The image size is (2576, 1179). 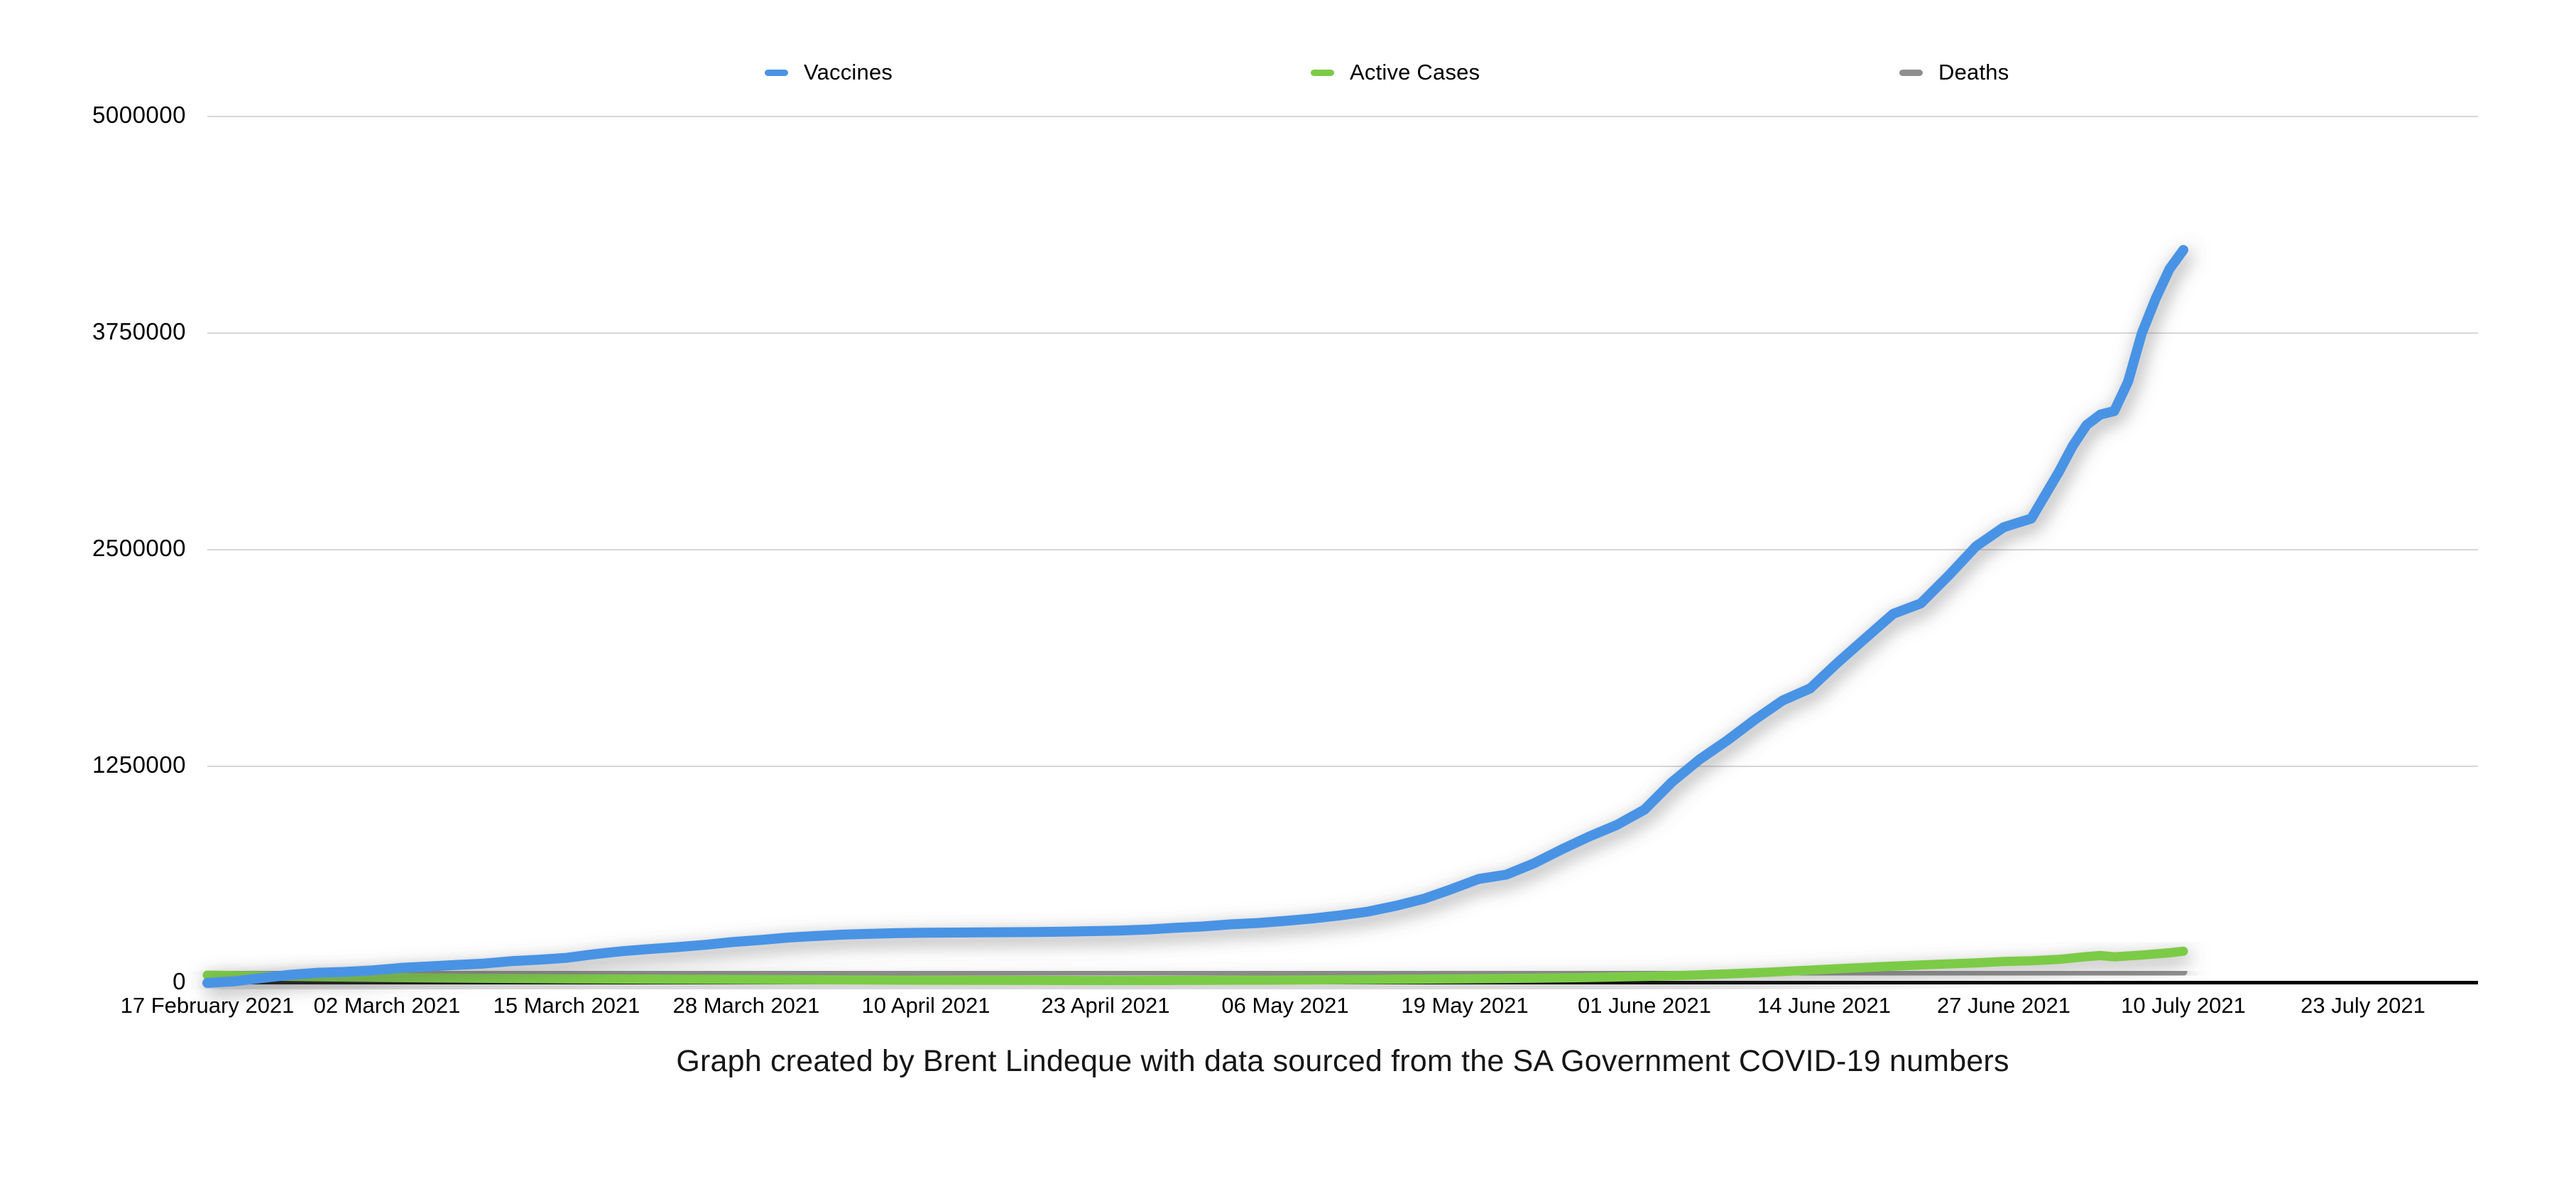 I want to click on series-line-active-cases, so click(x=1195, y=966).